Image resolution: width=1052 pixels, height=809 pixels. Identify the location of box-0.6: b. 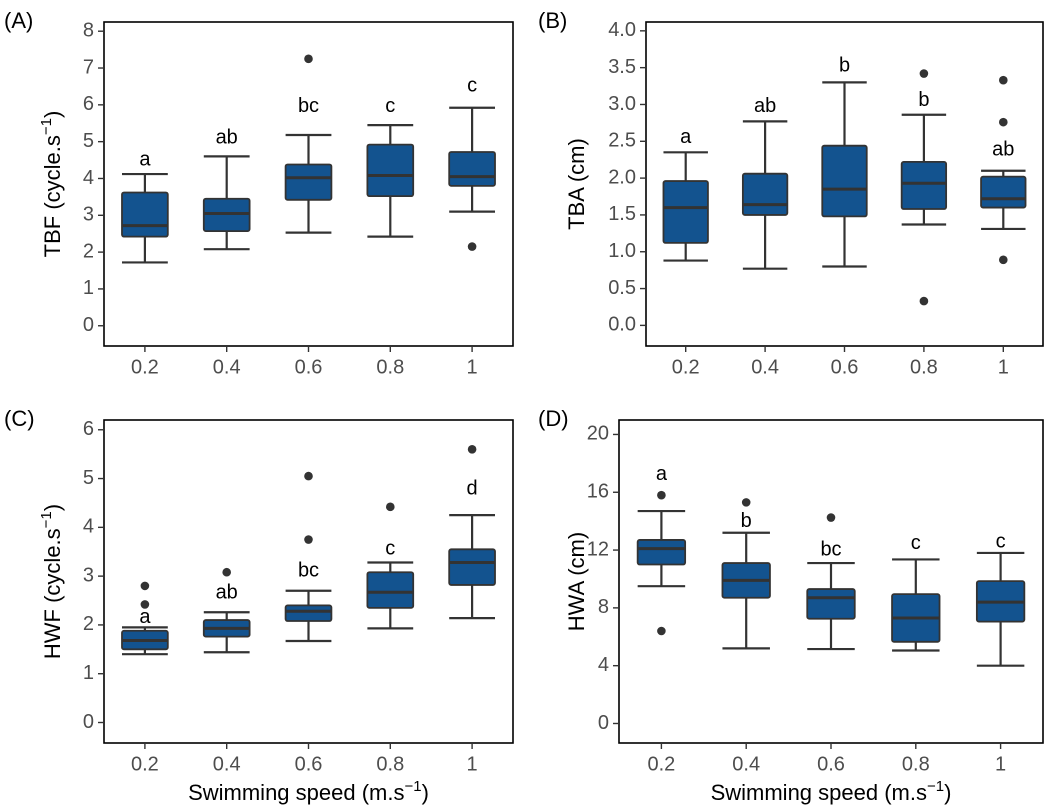
(844, 161).